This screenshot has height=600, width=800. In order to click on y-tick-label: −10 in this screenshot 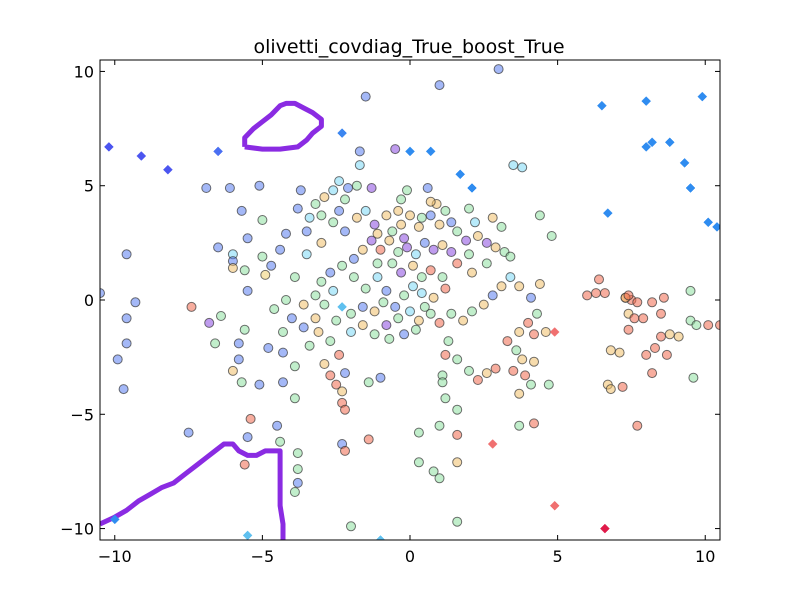, I will do `click(77, 529)`.